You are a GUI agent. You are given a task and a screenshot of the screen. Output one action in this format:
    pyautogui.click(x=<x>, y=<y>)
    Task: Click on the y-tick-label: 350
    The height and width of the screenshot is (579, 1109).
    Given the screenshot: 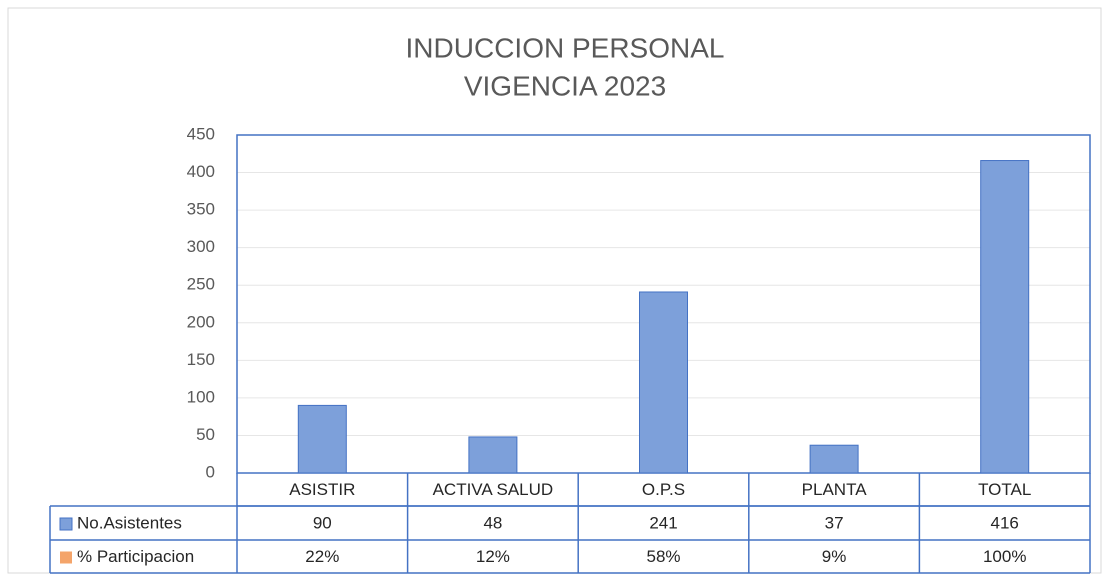 What is the action you would take?
    pyautogui.click(x=201, y=209)
    